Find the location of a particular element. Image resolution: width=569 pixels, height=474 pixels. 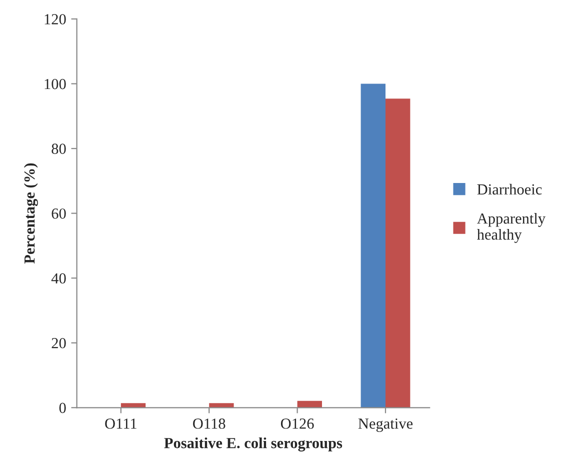

x-tick-label: O111 is located at coordinates (120, 423).